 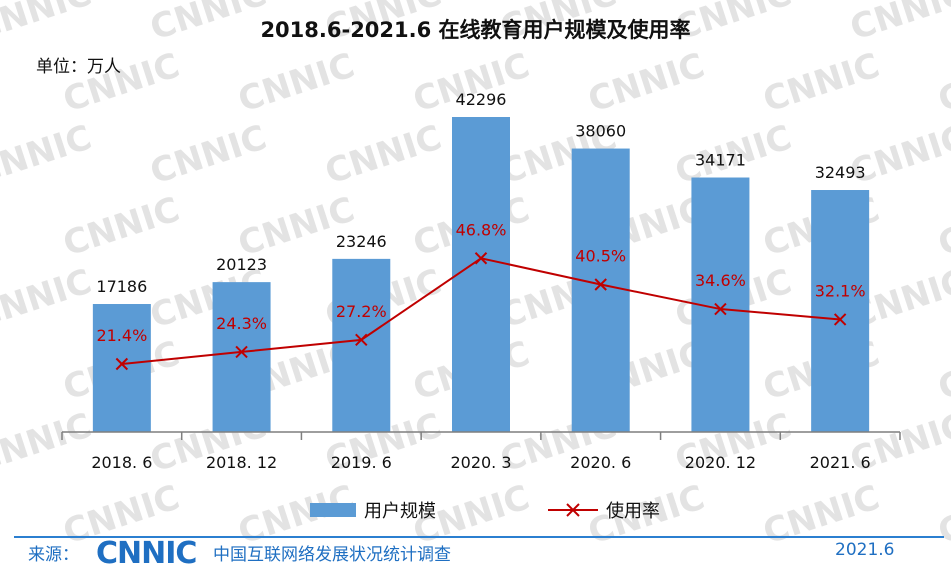 What do you see at coordinates (400, 511) in the screenshot?
I see `legend-bar-label: 用户规模` at bounding box center [400, 511].